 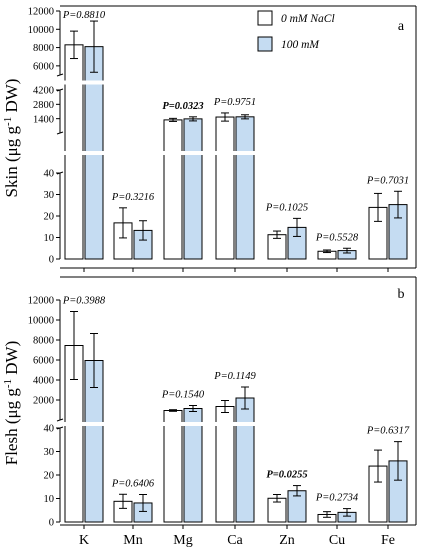 What do you see at coordinates (43, 381) in the screenshot?
I see `y-tick-label: 4000` at bounding box center [43, 381].